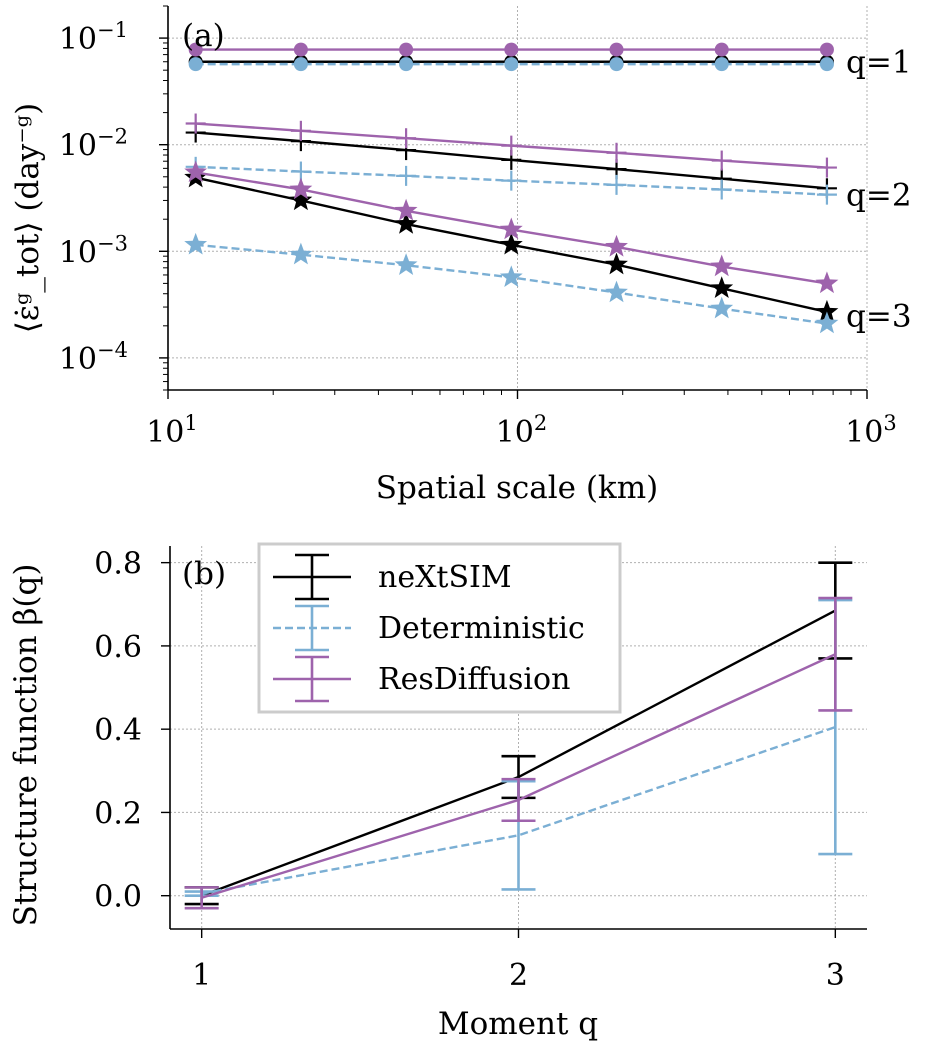 The height and width of the screenshot is (1048, 927). I want to click on series-deterministic-q=1, so click(511, 64).